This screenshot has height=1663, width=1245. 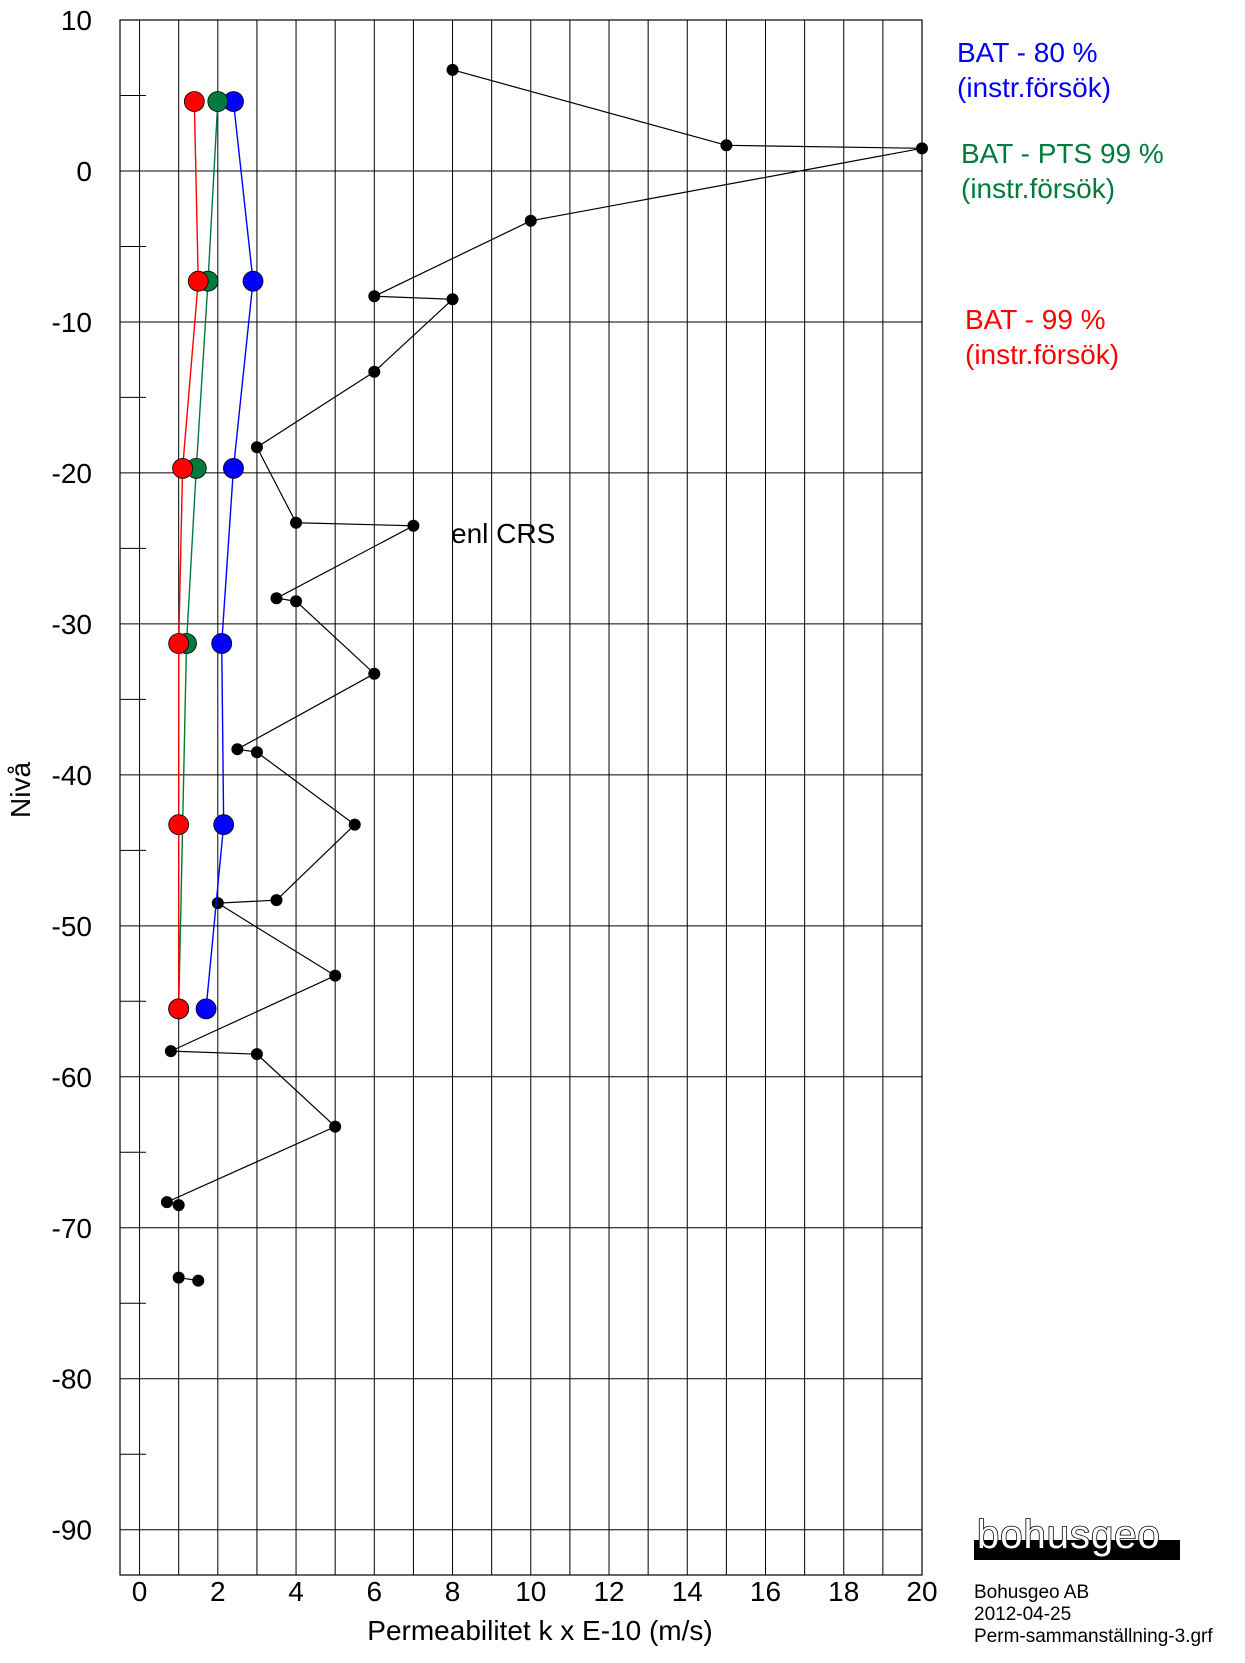 I want to click on y-tick-label: -50, so click(x=72, y=926).